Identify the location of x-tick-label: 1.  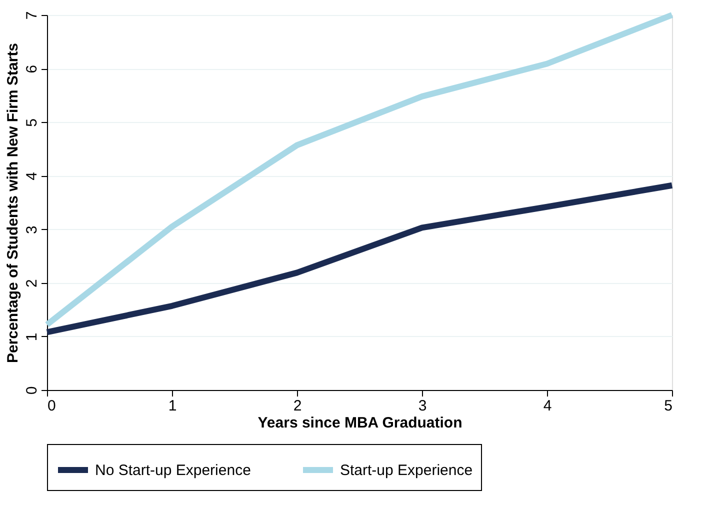
(172, 406).